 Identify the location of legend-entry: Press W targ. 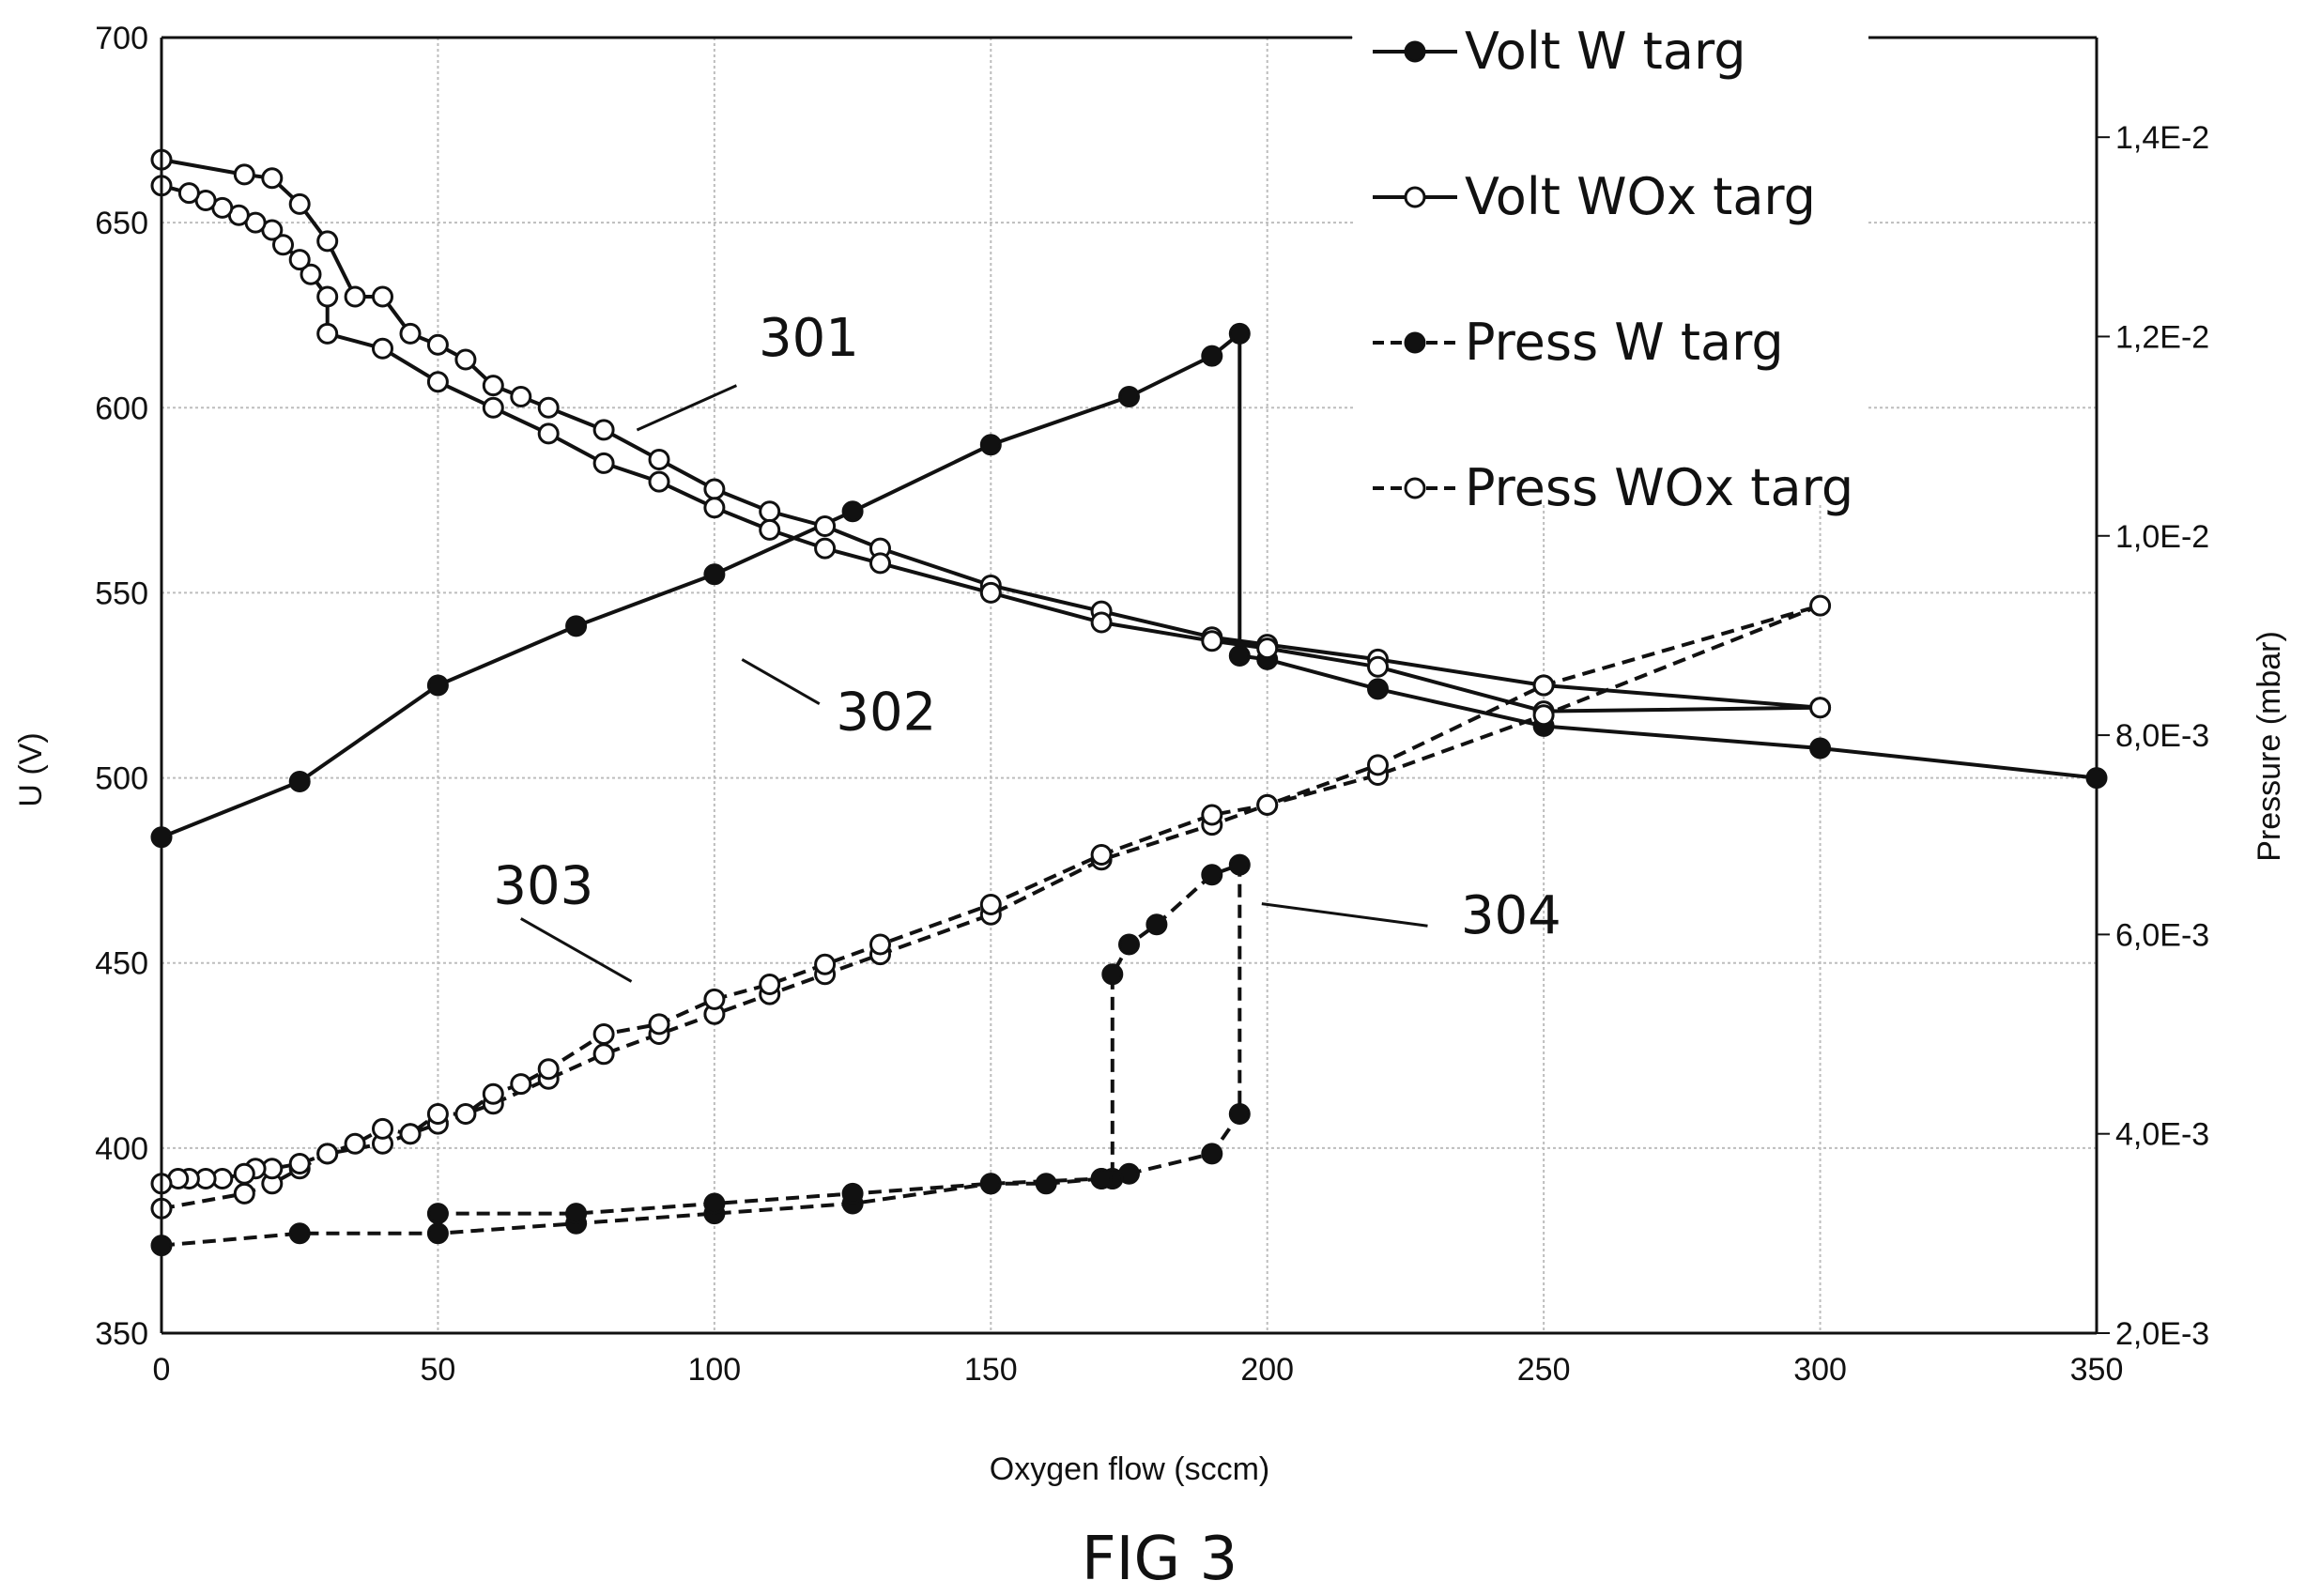
(1625, 343).